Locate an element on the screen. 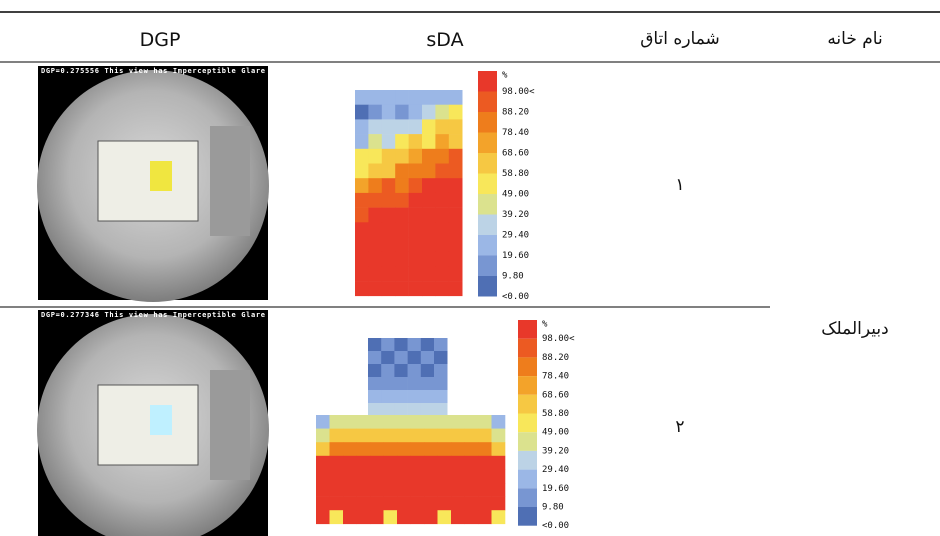 The image size is (940, 536). wall is located at coordinates (230, 181).